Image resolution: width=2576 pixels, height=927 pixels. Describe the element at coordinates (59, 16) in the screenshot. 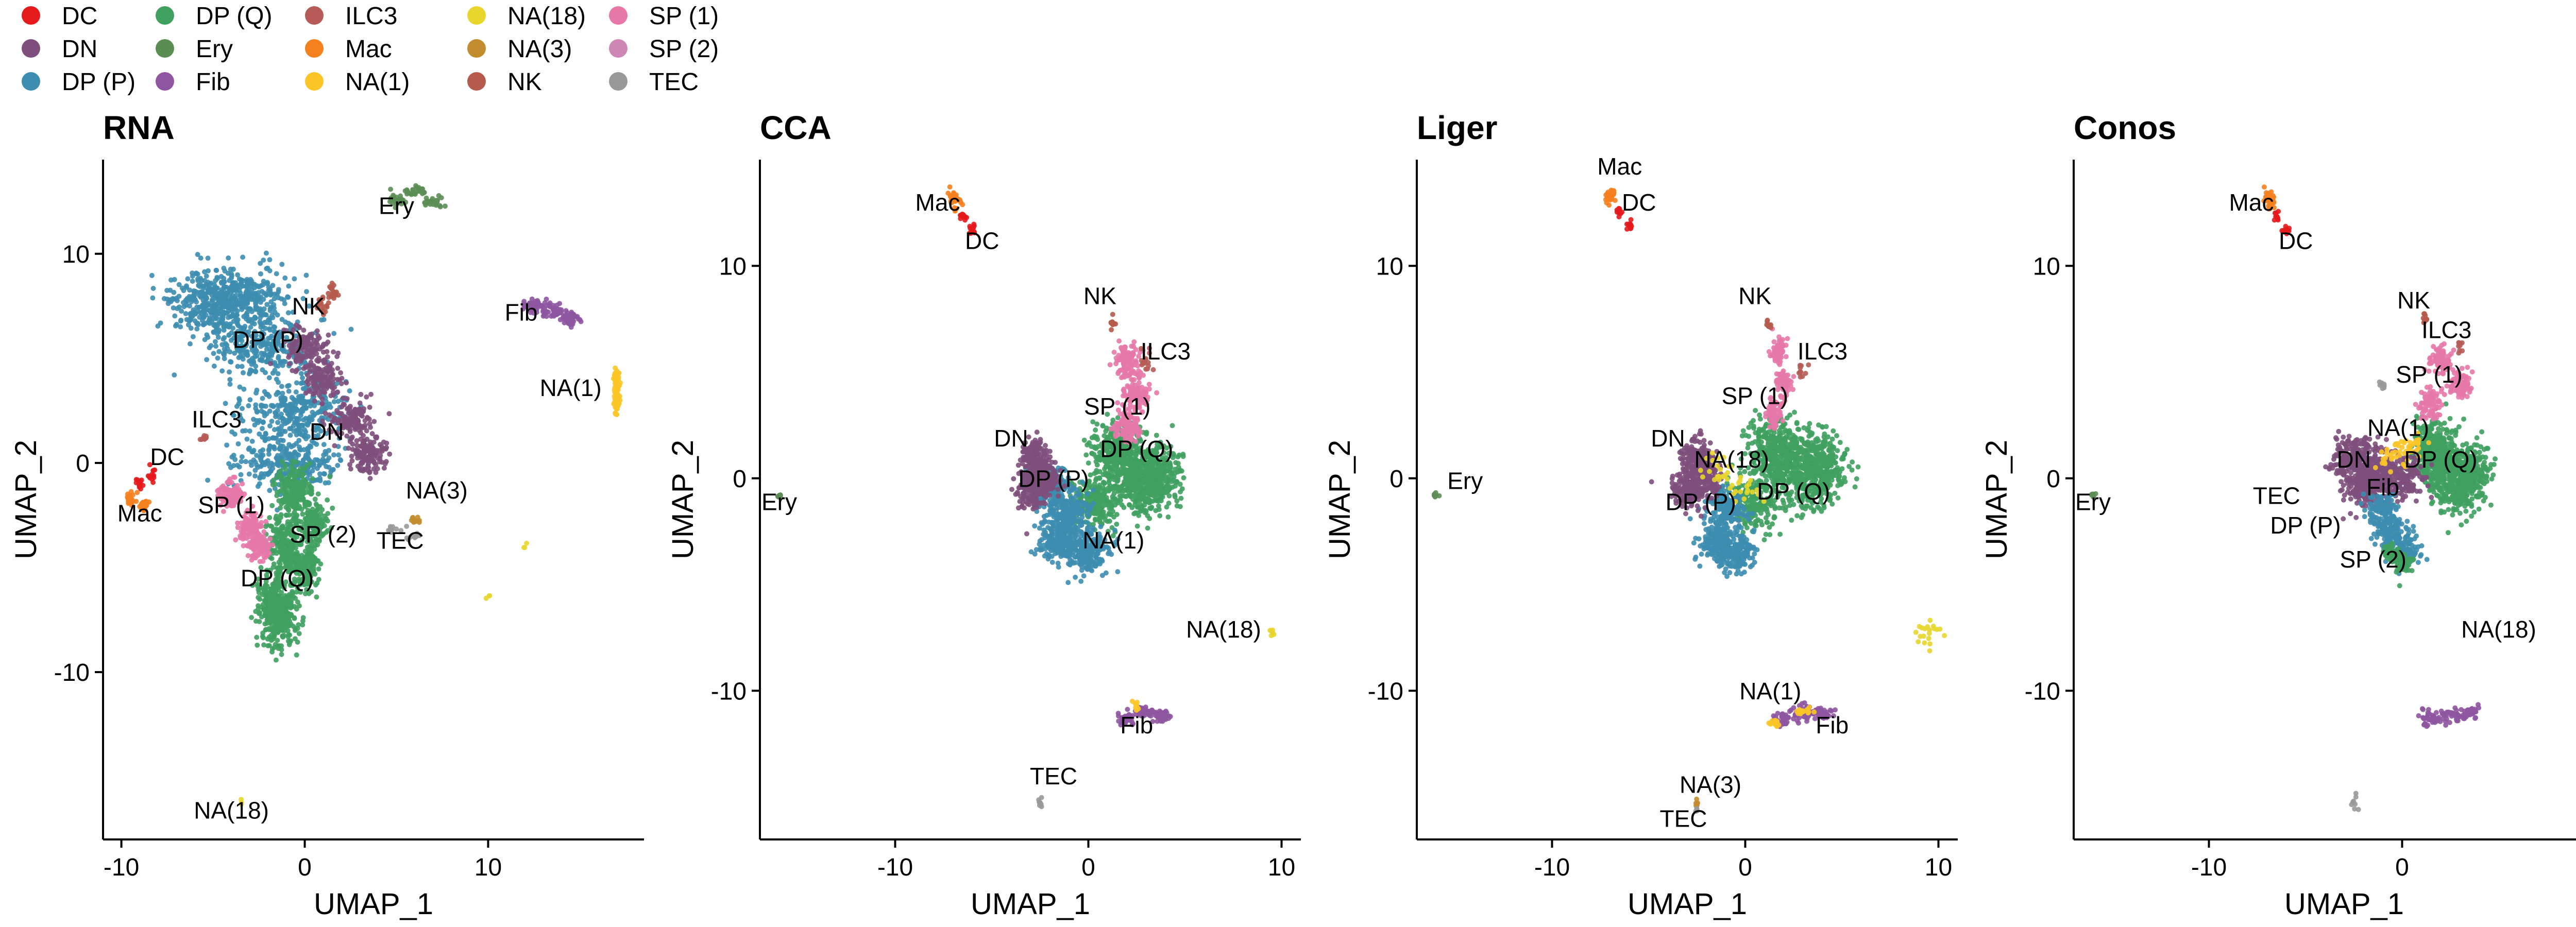

I see `legend-item: DC` at that location.